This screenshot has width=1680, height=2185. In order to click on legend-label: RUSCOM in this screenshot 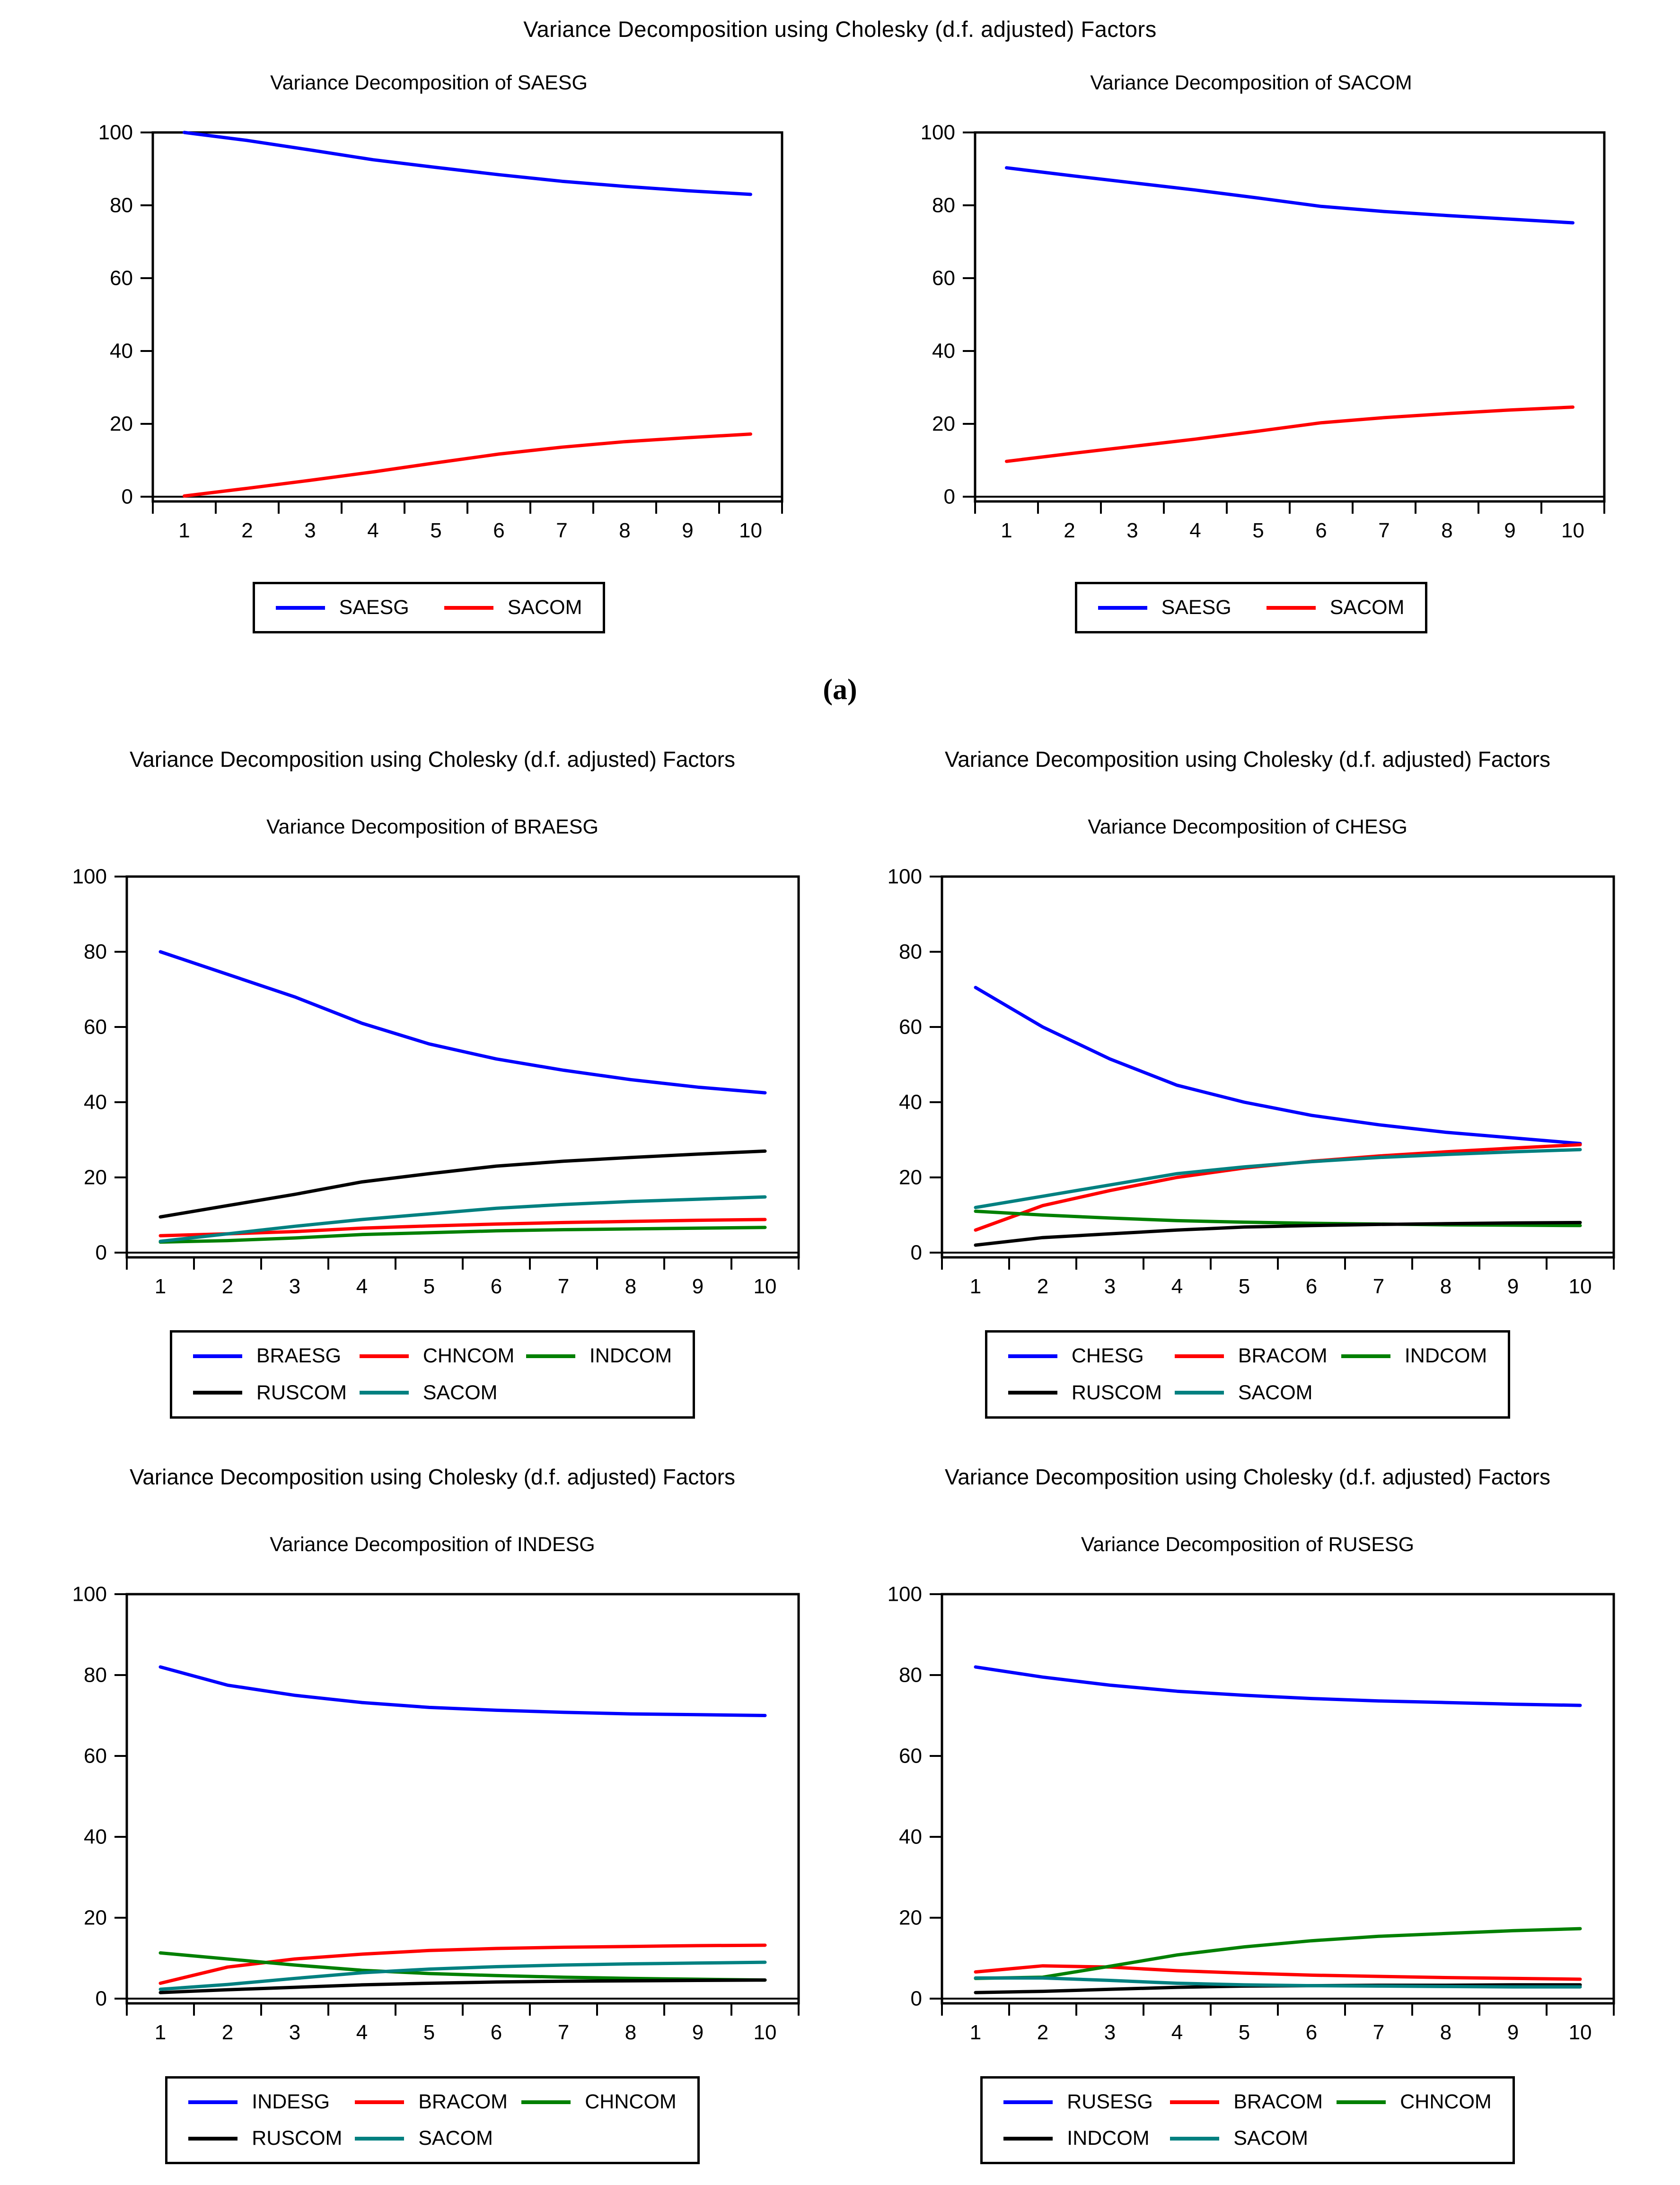, I will do `click(301, 1392)`.